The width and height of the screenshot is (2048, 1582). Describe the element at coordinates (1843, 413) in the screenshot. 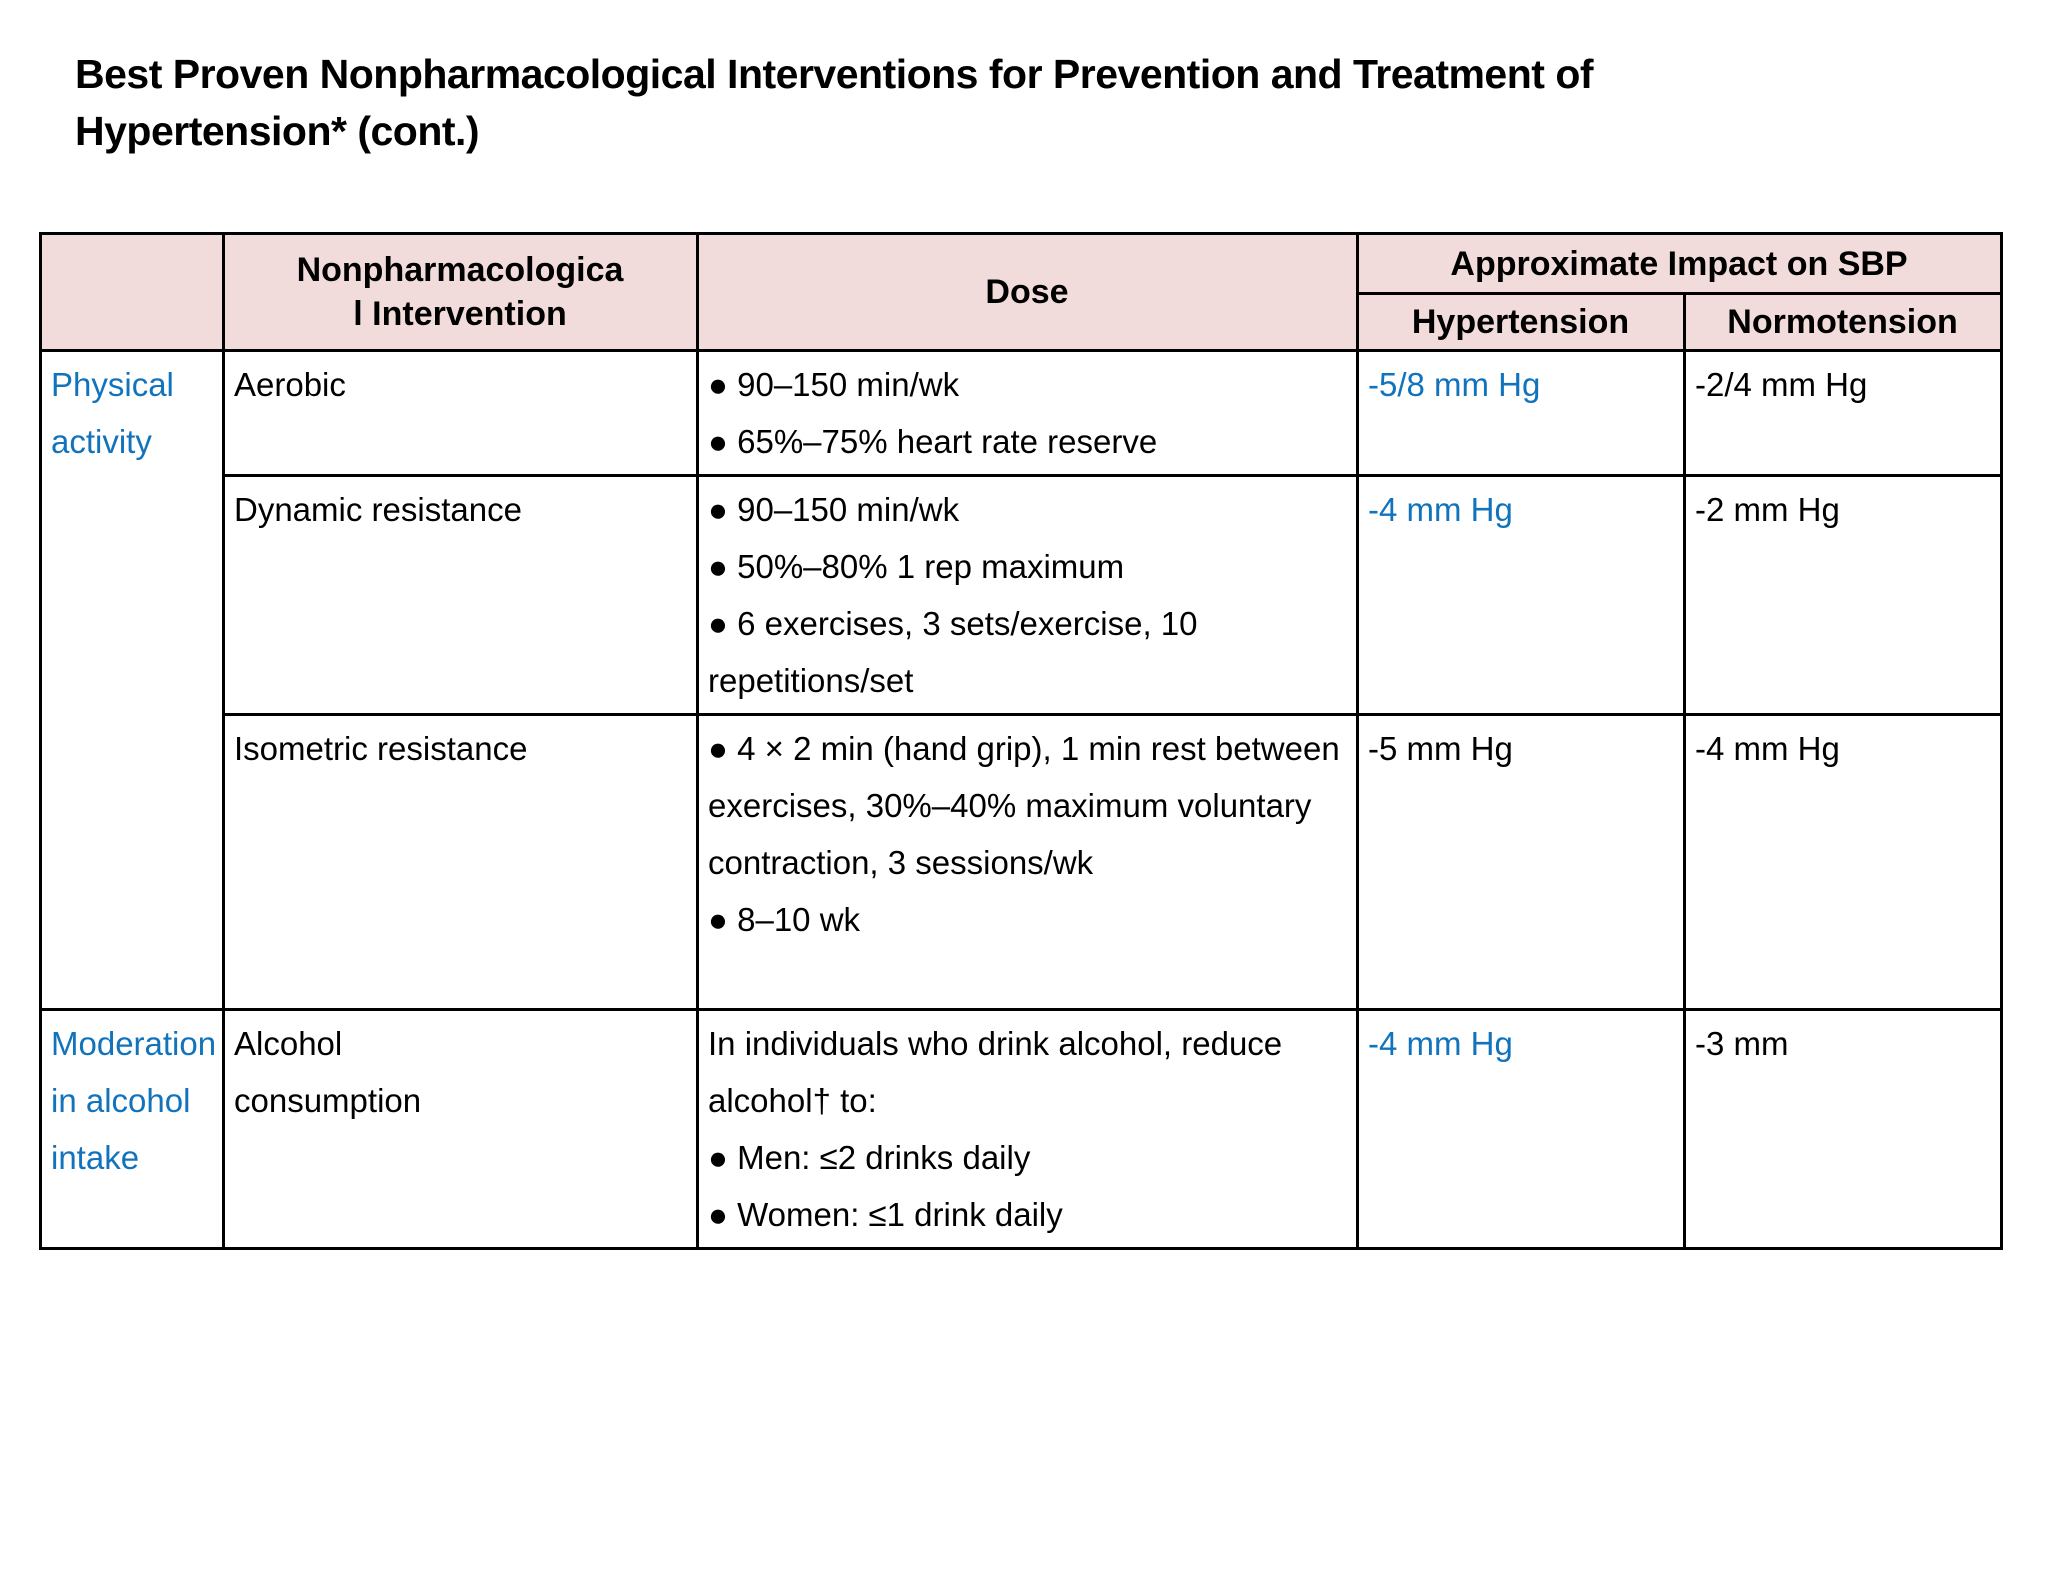

I see `normotension-value: -2/4 mm Hg` at that location.